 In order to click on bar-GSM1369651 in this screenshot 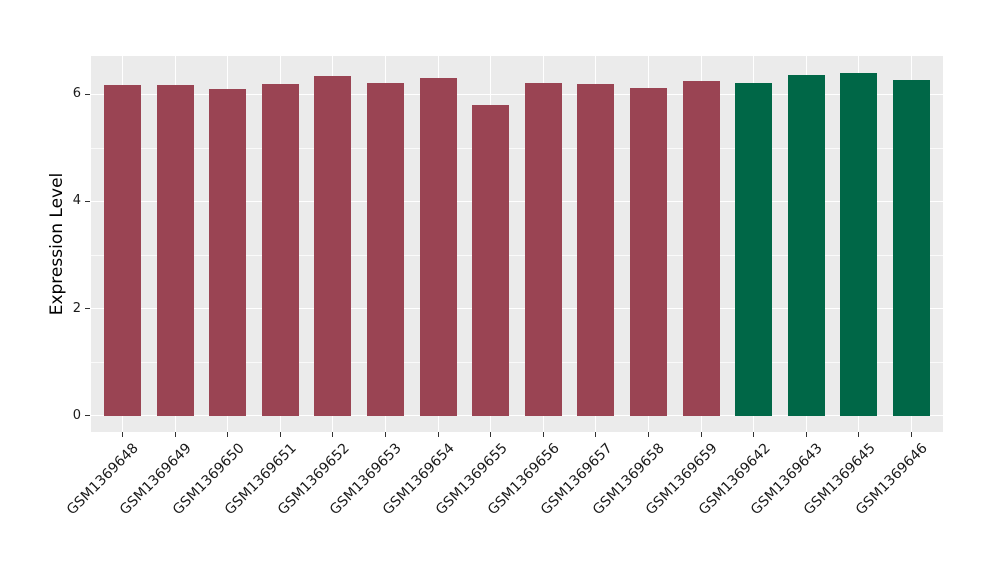, I will do `click(280, 249)`.